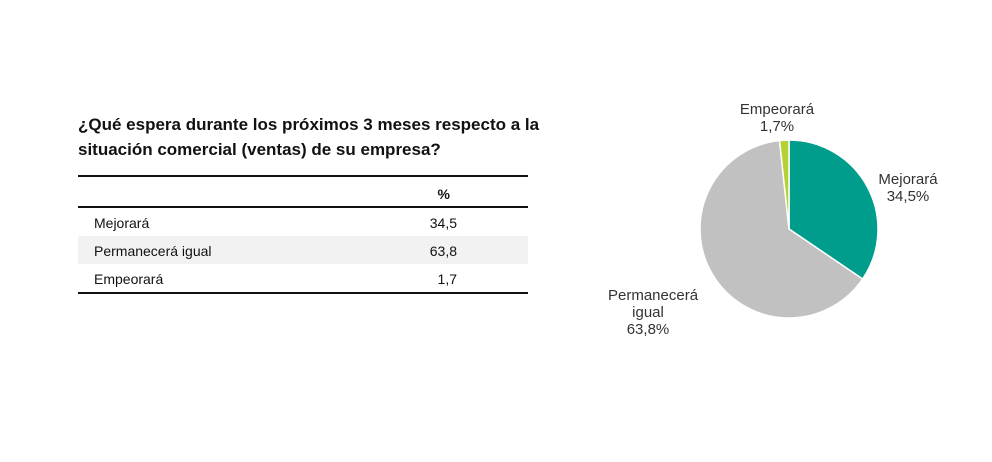  What do you see at coordinates (648, 329) in the screenshot?
I see `pie-label-value: 63,8%` at bounding box center [648, 329].